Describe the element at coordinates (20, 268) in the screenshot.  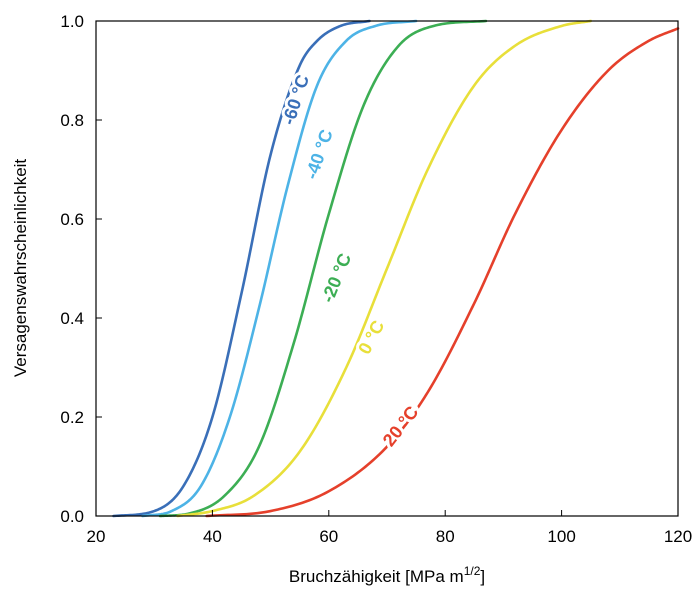
I see `y-axis-title: Versagenswahrscheinlichkeit` at that location.